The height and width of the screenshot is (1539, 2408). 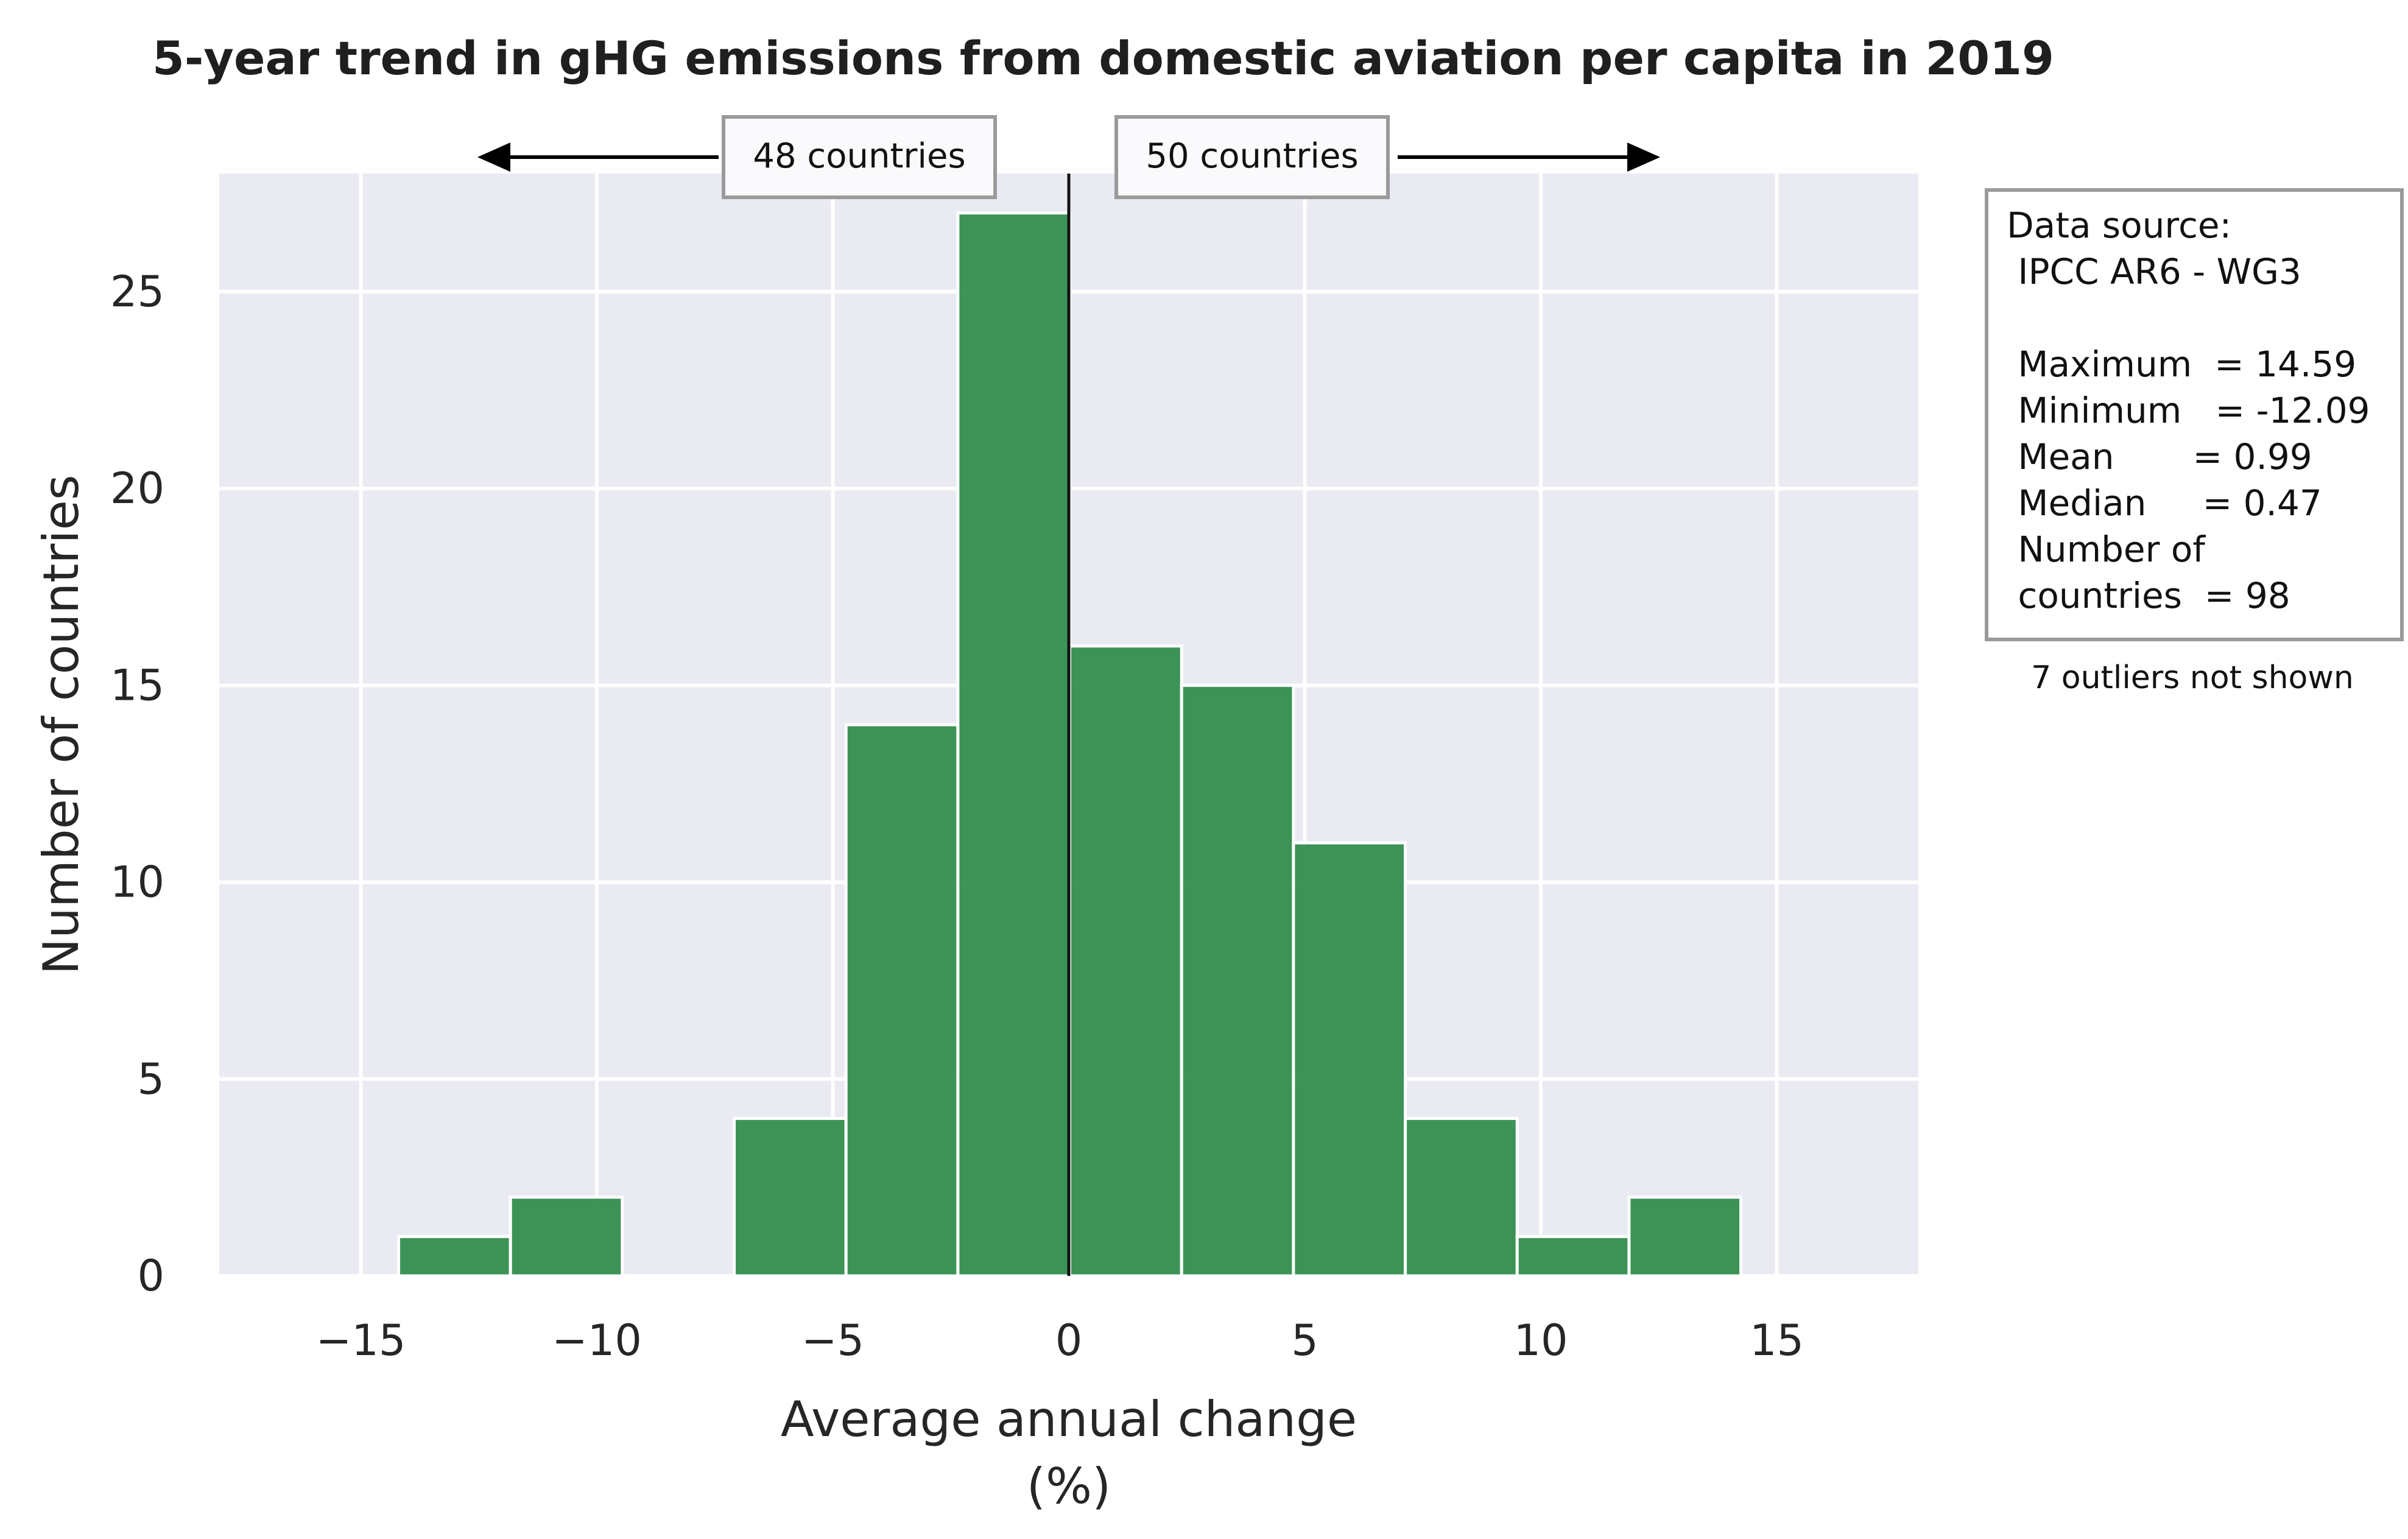 I want to click on y-tick-label: 0, so click(x=150, y=1276).